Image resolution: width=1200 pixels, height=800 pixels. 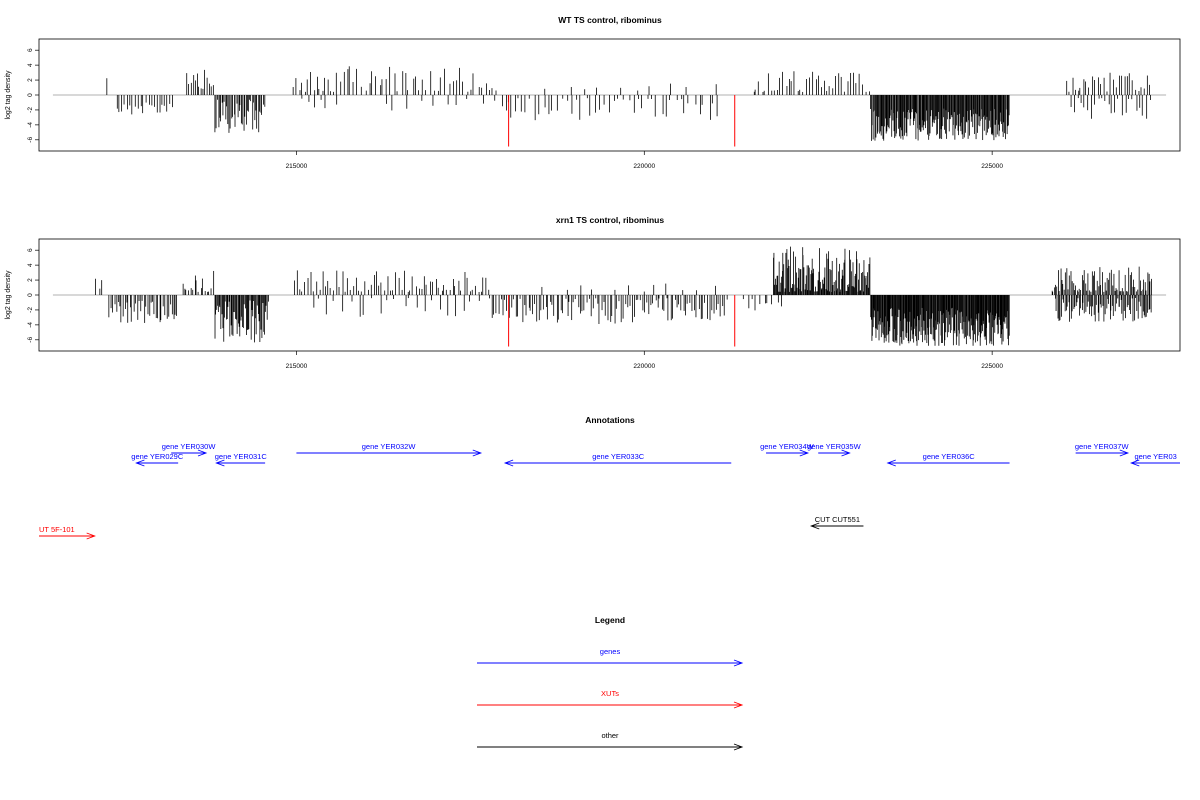 What do you see at coordinates (1102, 446) in the screenshot?
I see `feature-label: gene YER037W` at bounding box center [1102, 446].